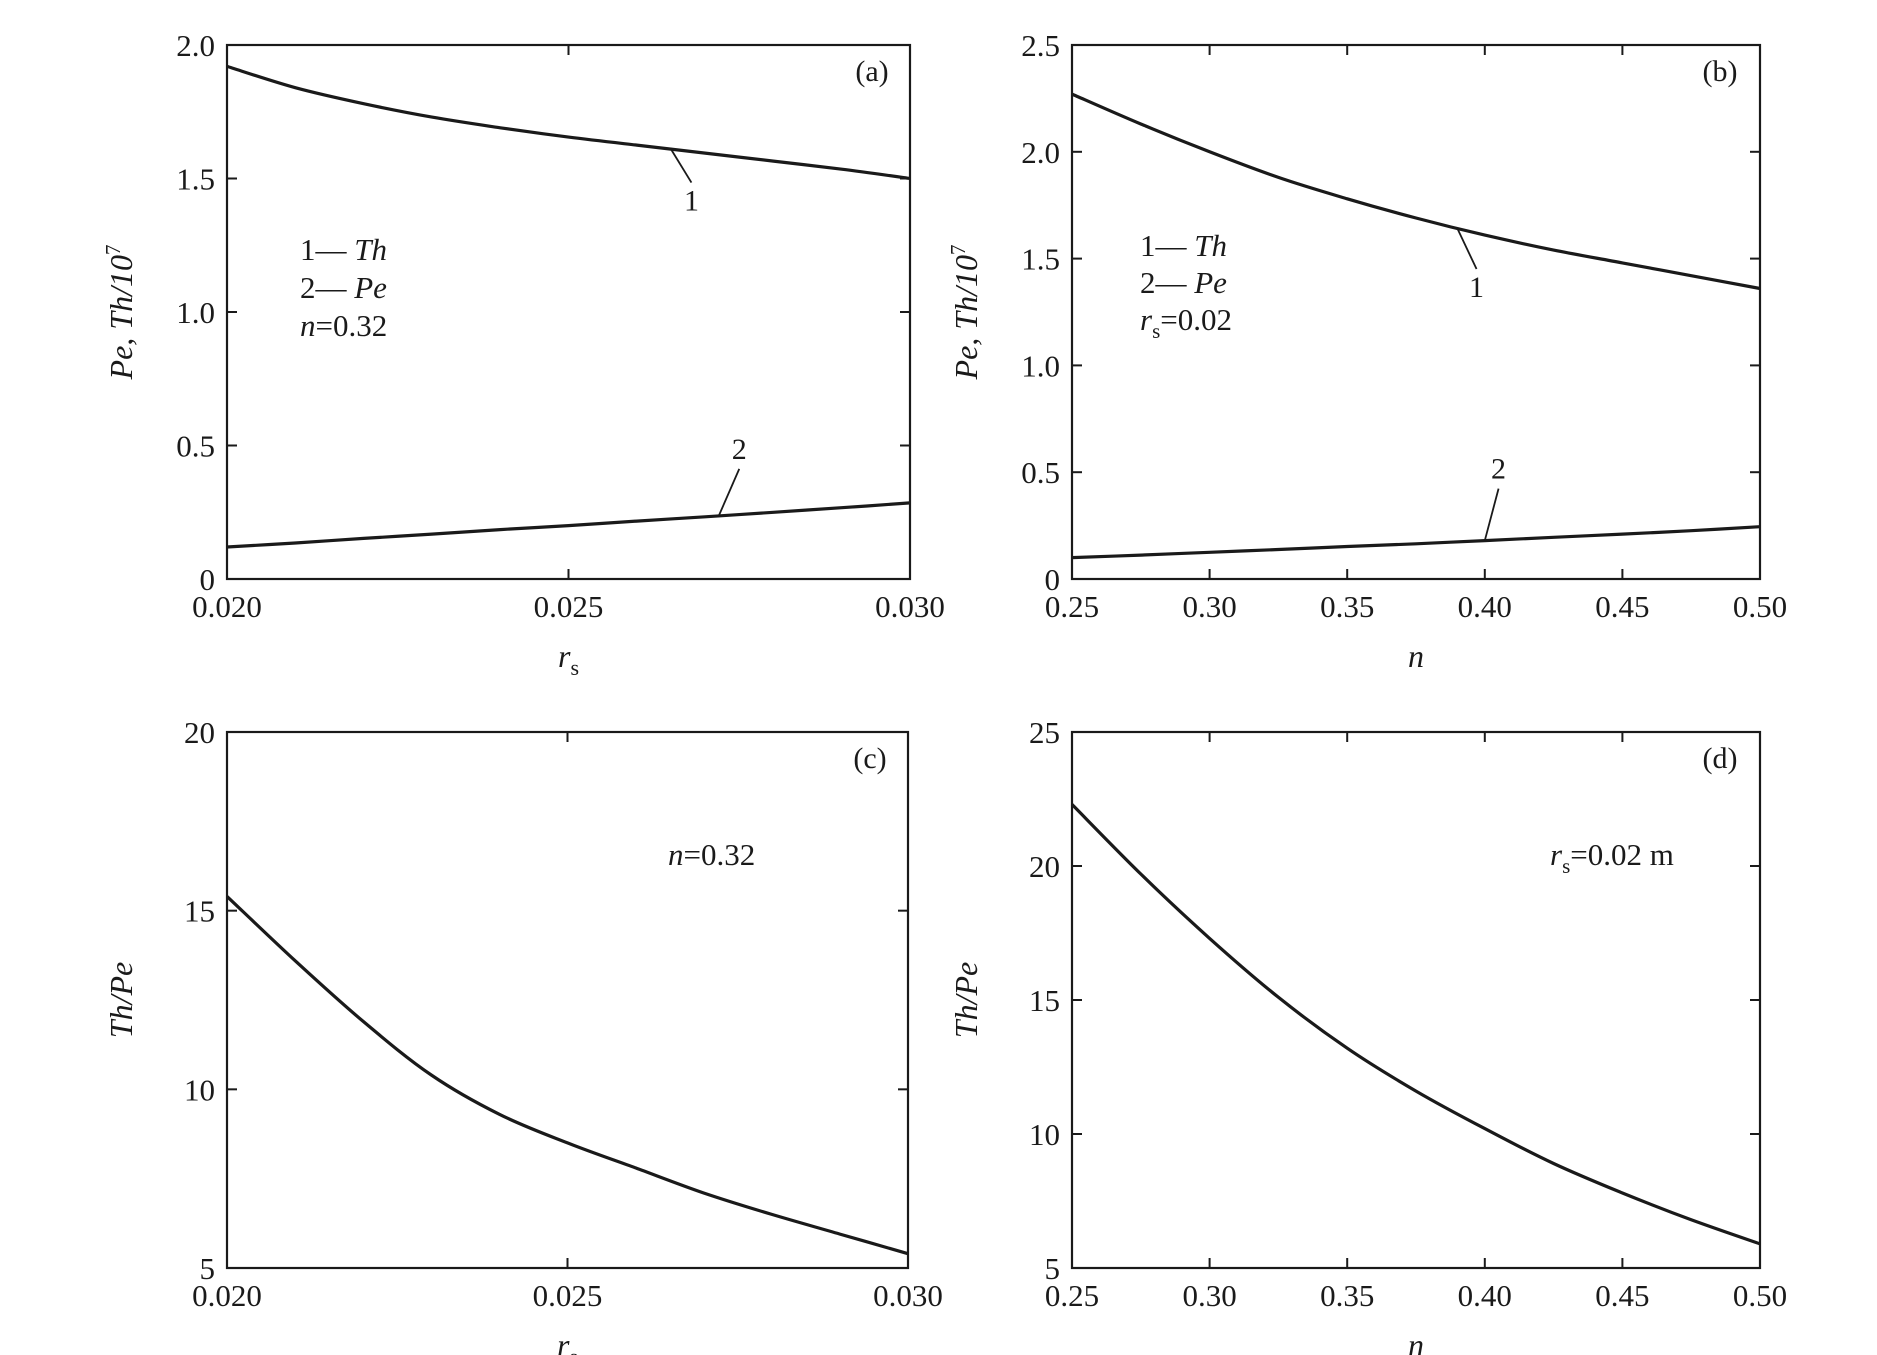 This screenshot has width=1877, height=1355. What do you see at coordinates (711, 854) in the screenshot?
I see `annotation-label: n=0.32` at bounding box center [711, 854].